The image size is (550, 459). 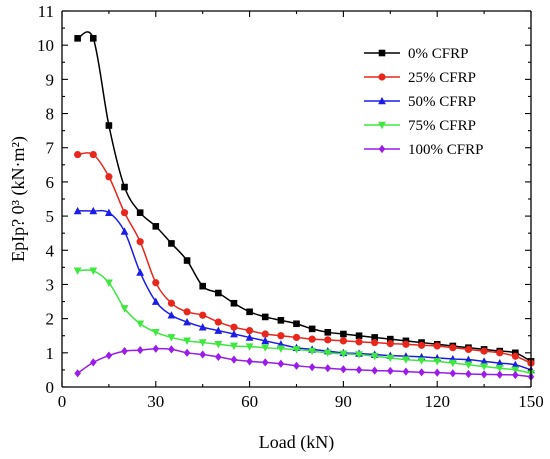 I want to click on legend-item-0: 0% CFRP, so click(x=416, y=54).